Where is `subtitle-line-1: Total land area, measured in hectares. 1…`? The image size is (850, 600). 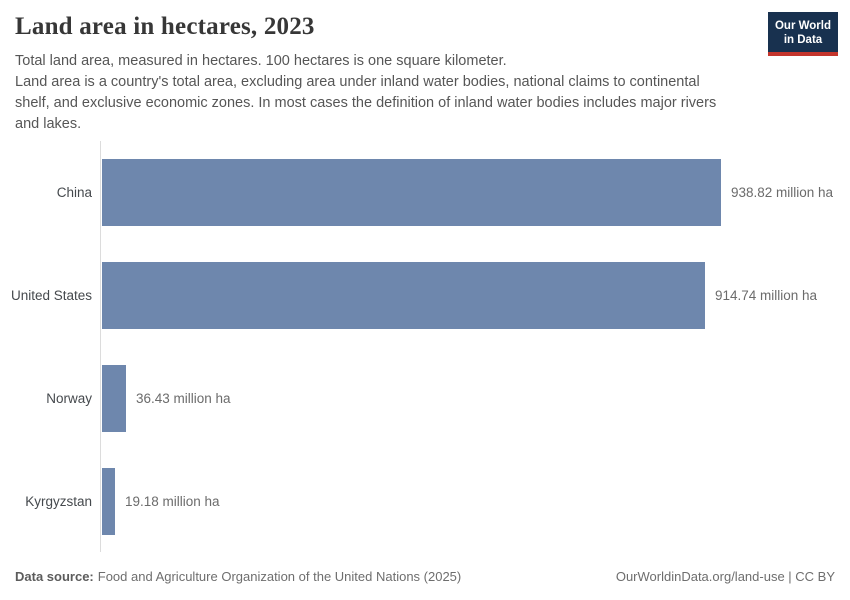 subtitle-line-1: Total land area, measured in hectares. 1… is located at coordinates (261, 61).